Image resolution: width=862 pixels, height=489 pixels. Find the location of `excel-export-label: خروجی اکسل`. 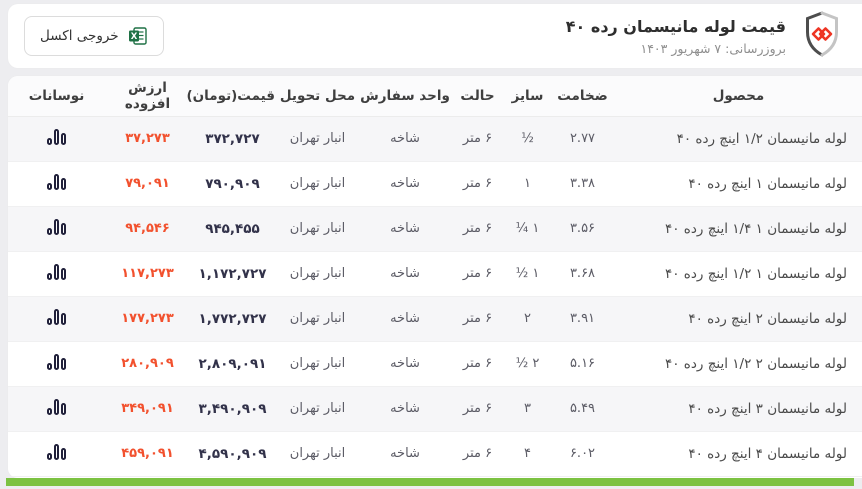

excel-export-label: خروجی اکسل is located at coordinates (79, 36).